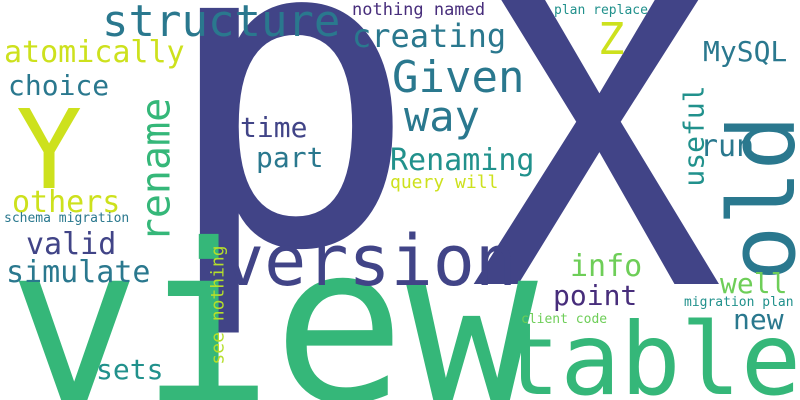 The width and height of the screenshot is (800, 400). I want to click on word-others: others, so click(66, 202).